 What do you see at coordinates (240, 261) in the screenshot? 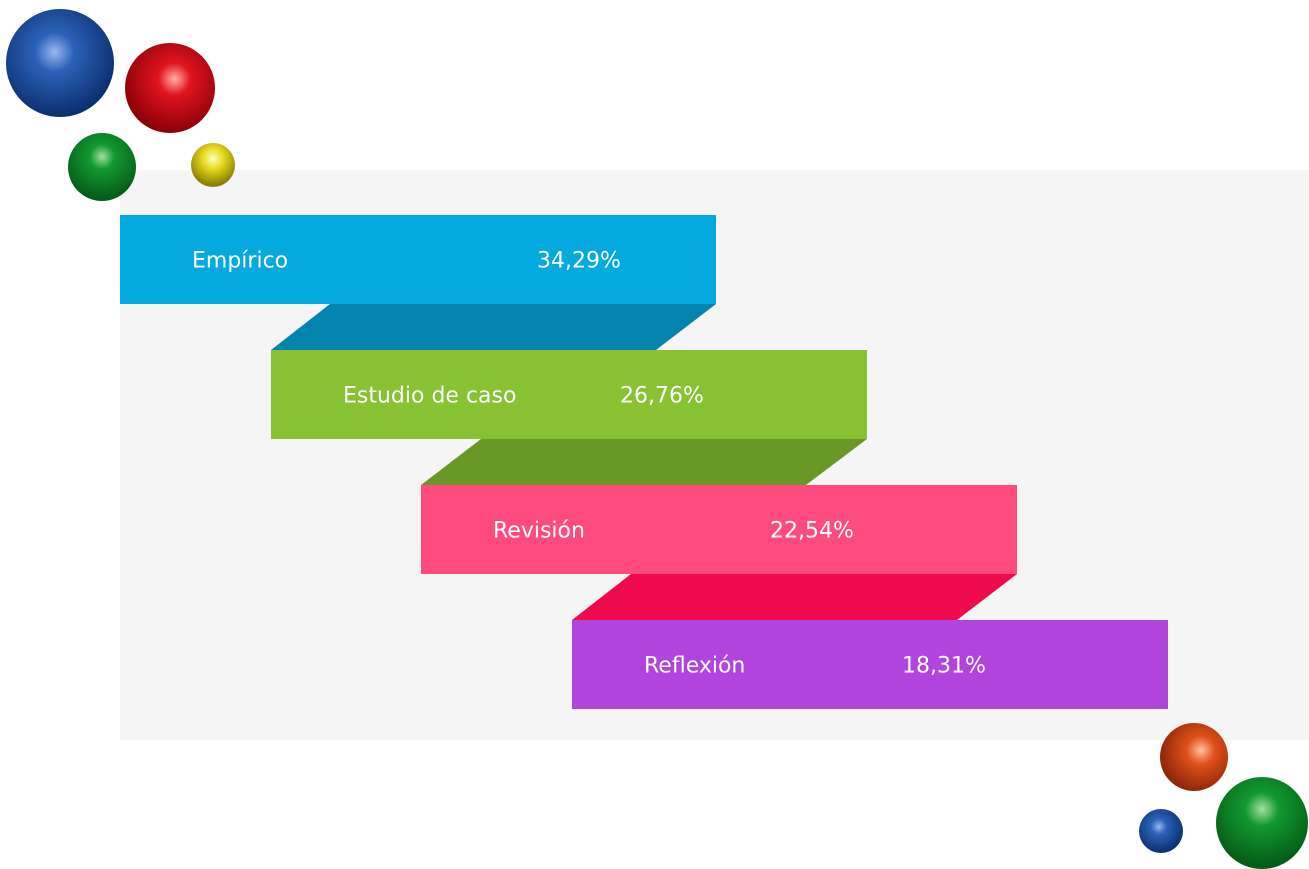
I see `step-label: Empírico` at bounding box center [240, 261].